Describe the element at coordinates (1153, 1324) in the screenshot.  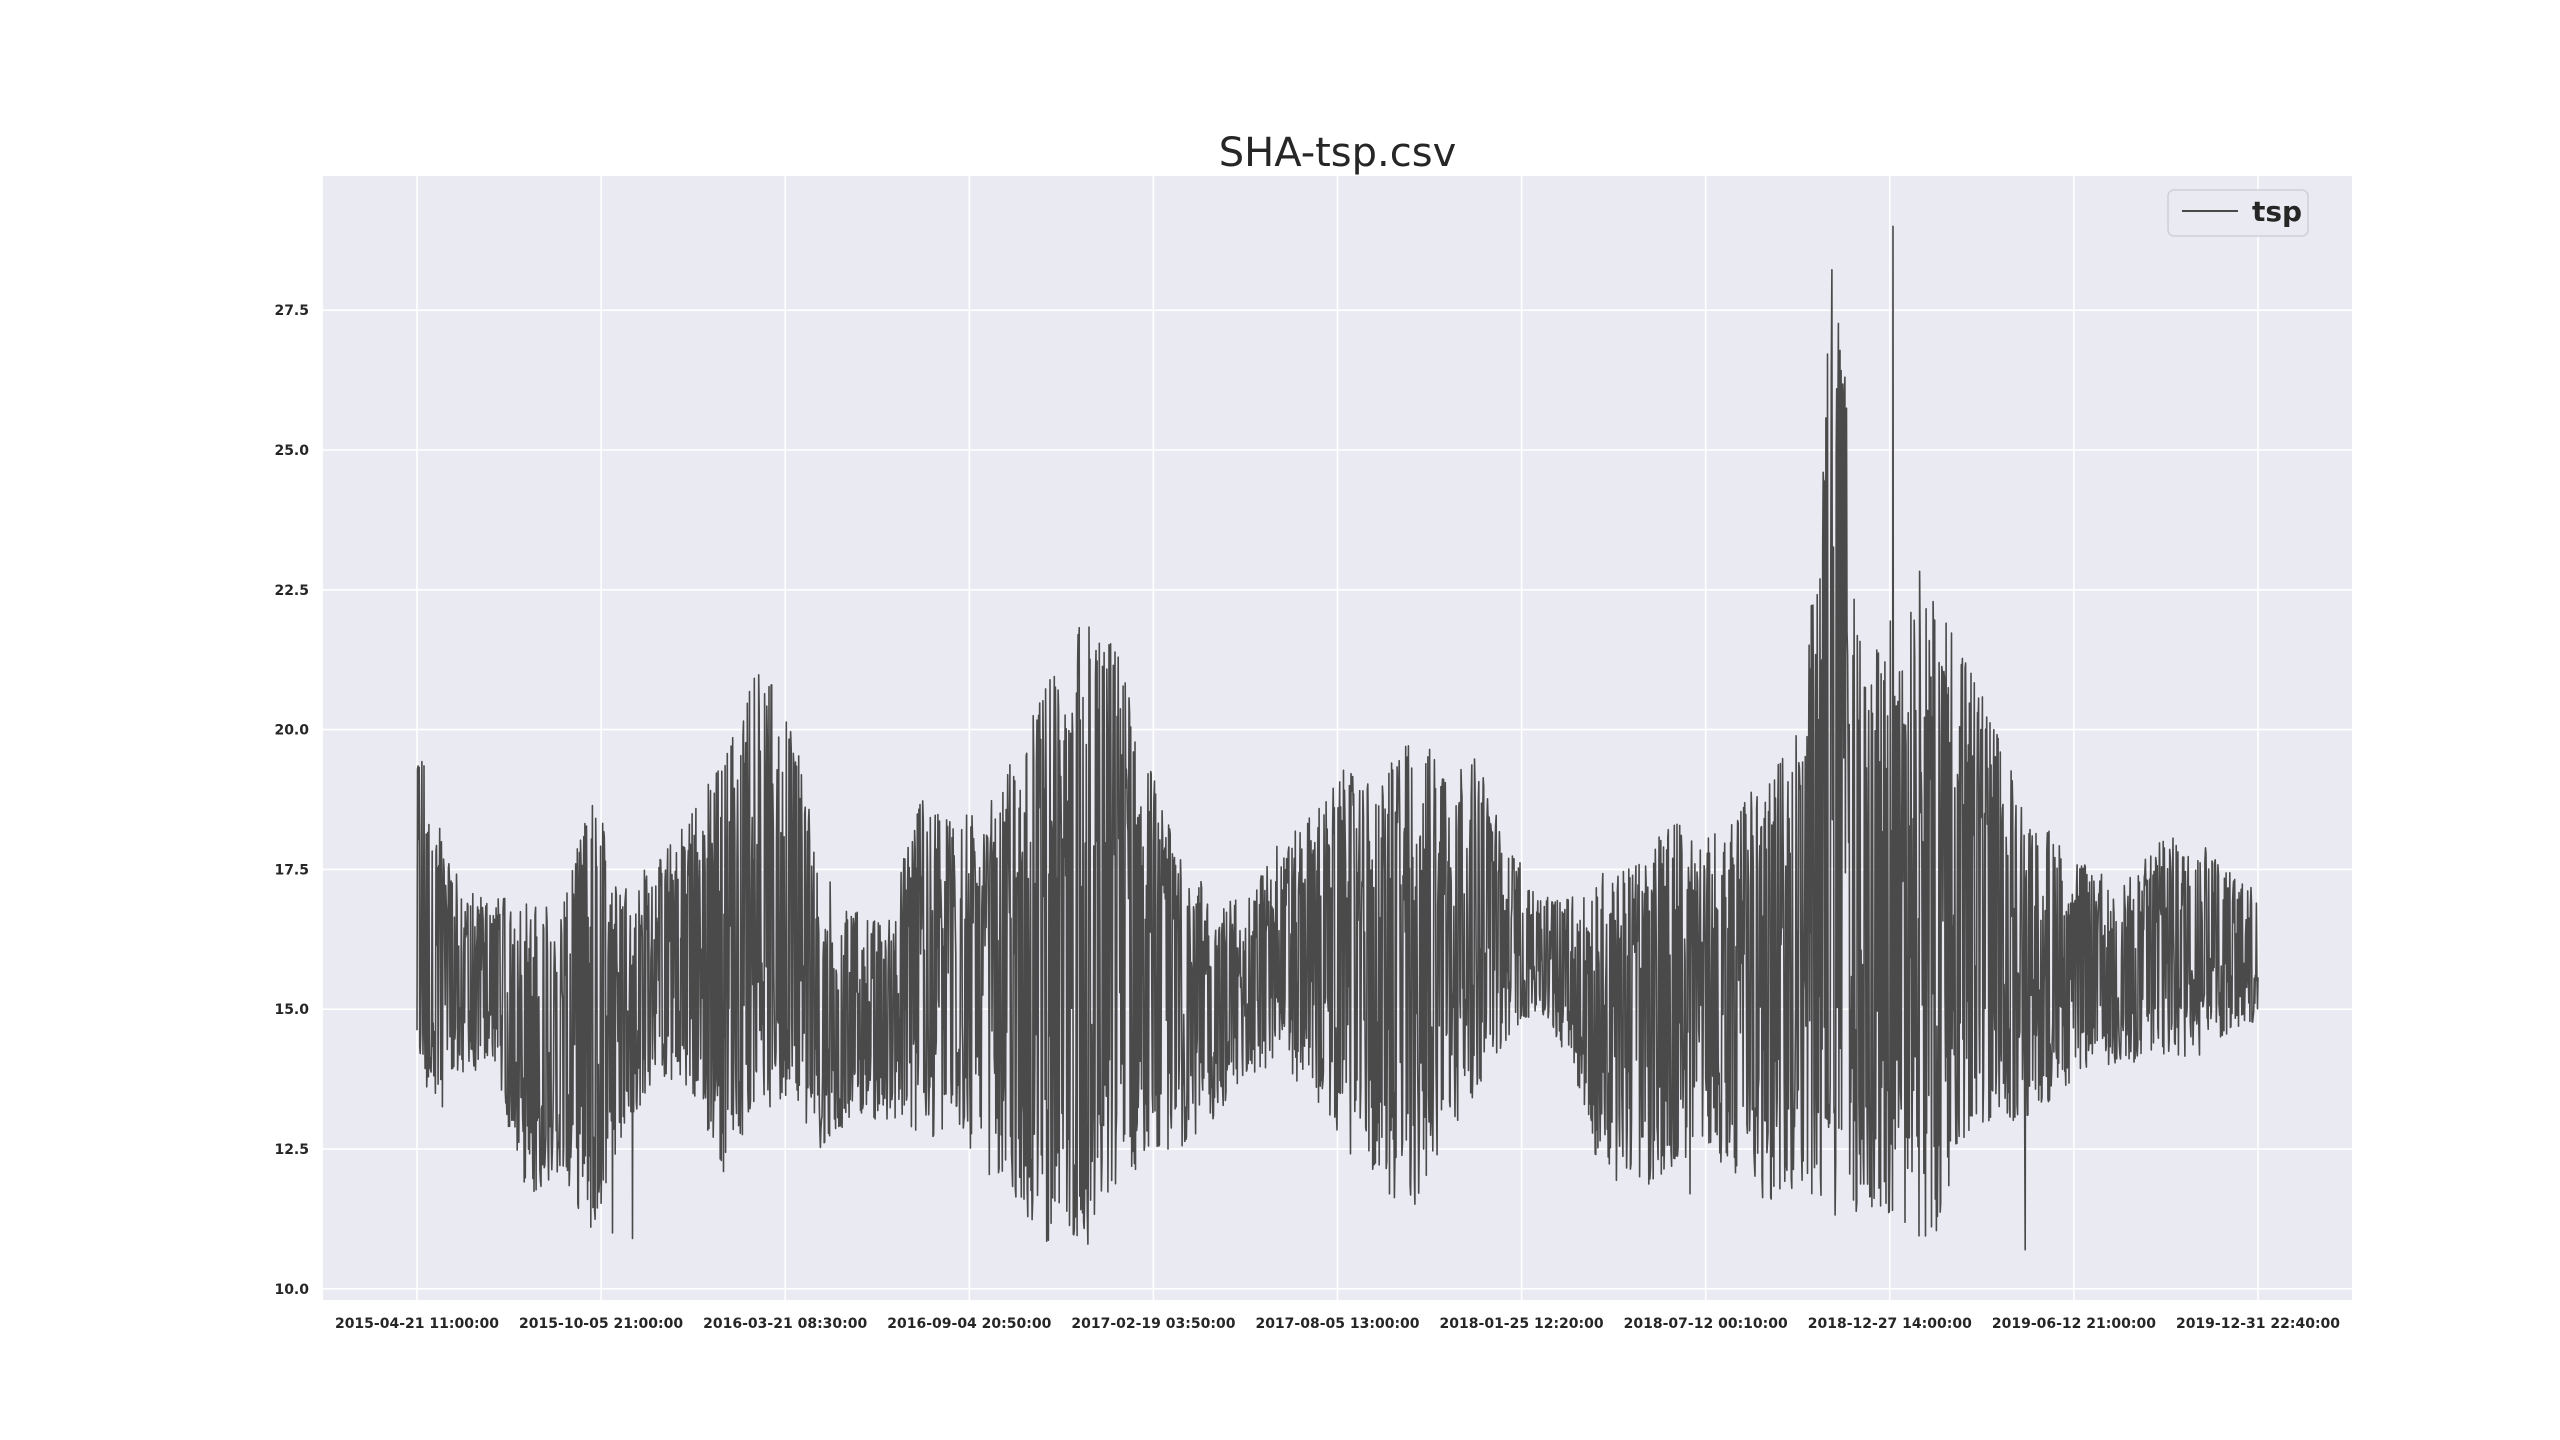
I see `x-tick-label: 2017-02-19 03:50:00` at that location.